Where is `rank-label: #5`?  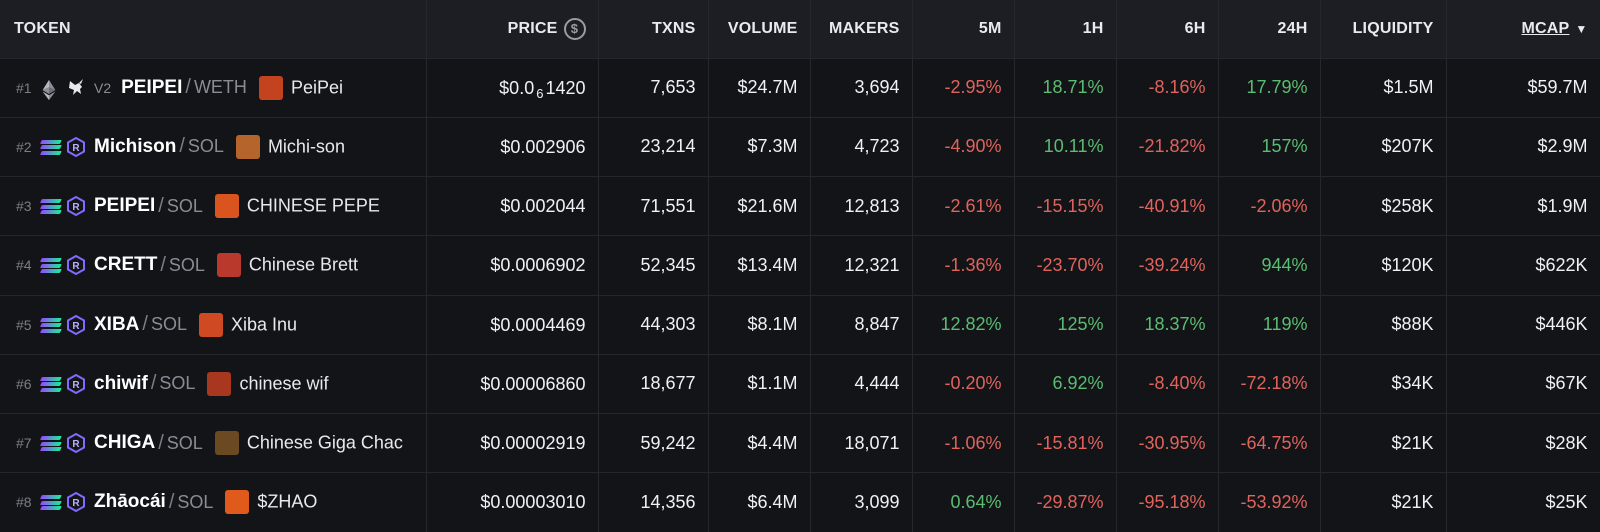 rank-label: #5 is located at coordinates (24, 324).